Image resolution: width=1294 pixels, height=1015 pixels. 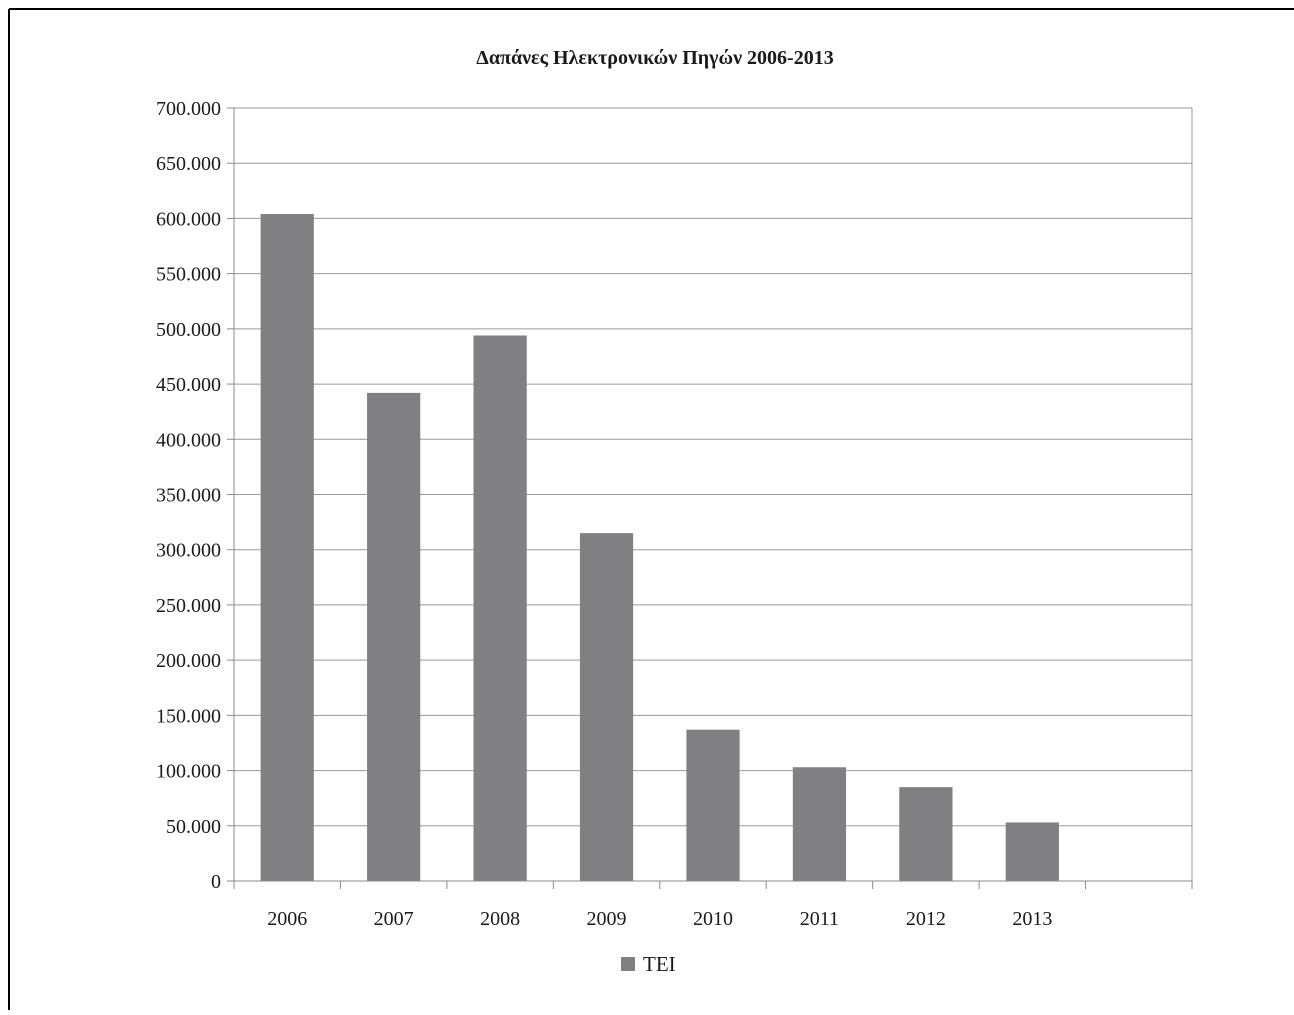 I want to click on y-tick-label: 100.000, so click(x=188, y=772).